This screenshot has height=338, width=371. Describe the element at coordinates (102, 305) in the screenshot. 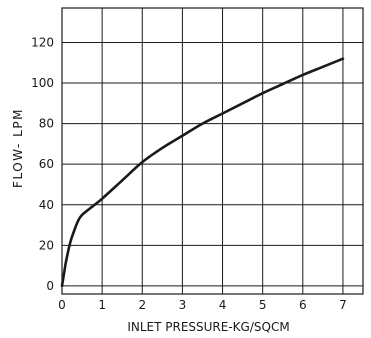

I see `x-tick-label: 1` at that location.